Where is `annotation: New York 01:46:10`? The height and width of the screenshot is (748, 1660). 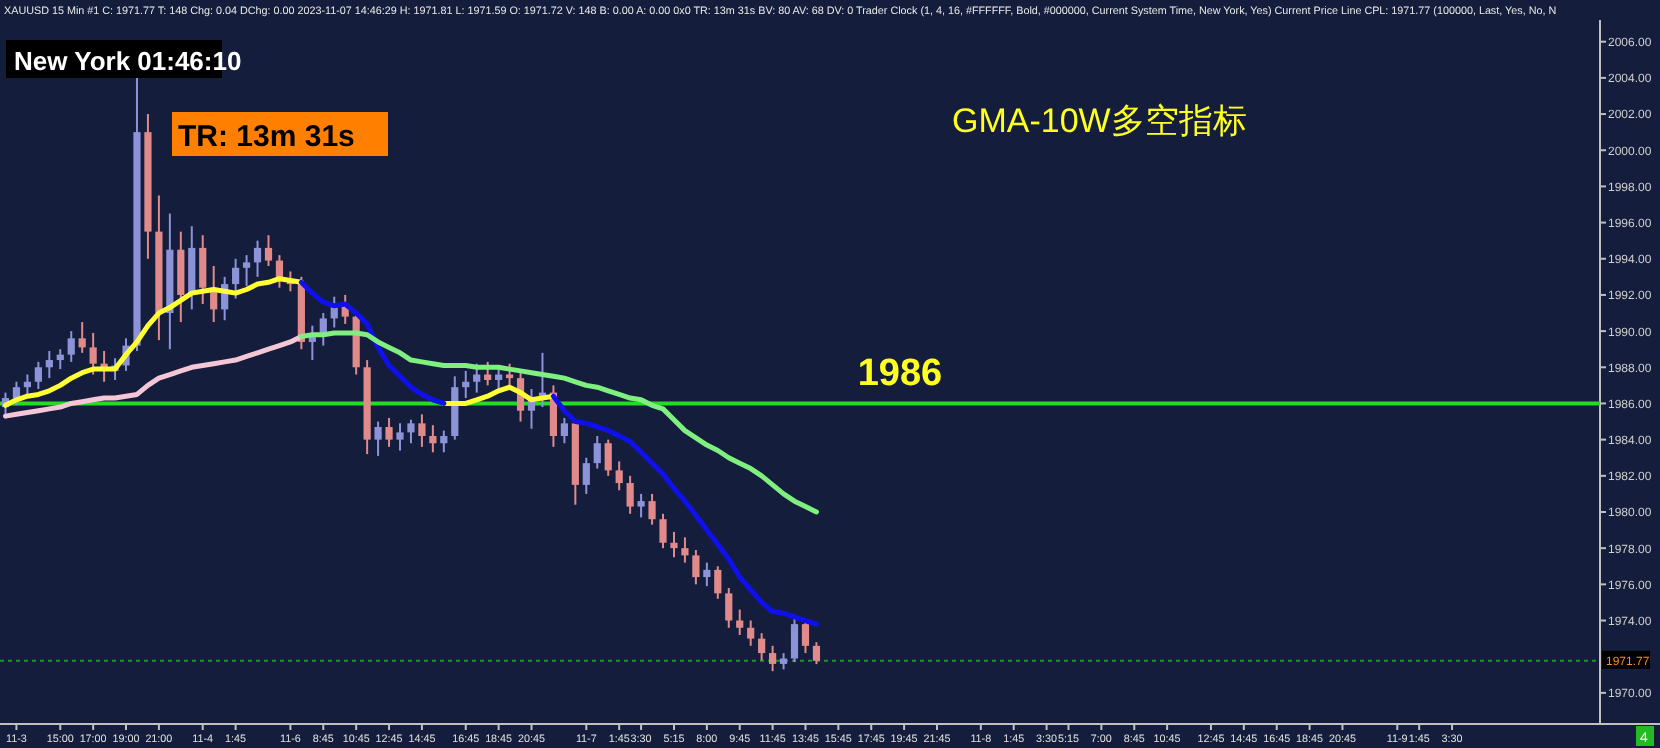 annotation: New York 01:46:10 is located at coordinates (128, 61).